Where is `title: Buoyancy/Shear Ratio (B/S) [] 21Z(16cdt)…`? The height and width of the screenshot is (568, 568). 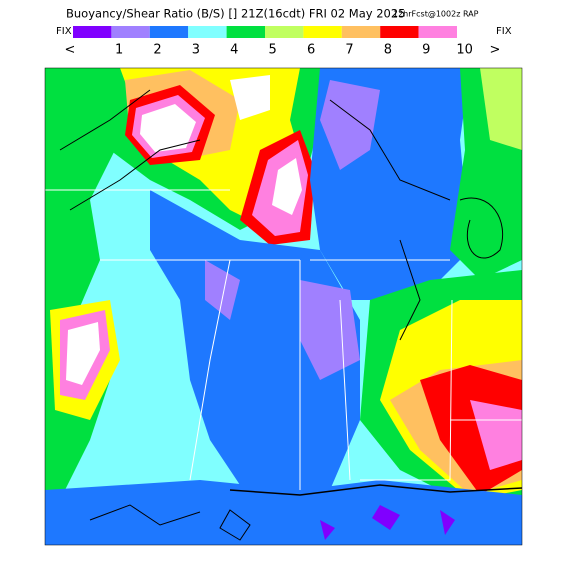
title: Buoyancy/Shear Ratio (B/S) [] 21Z(16cdt)… is located at coordinates (236, 14).